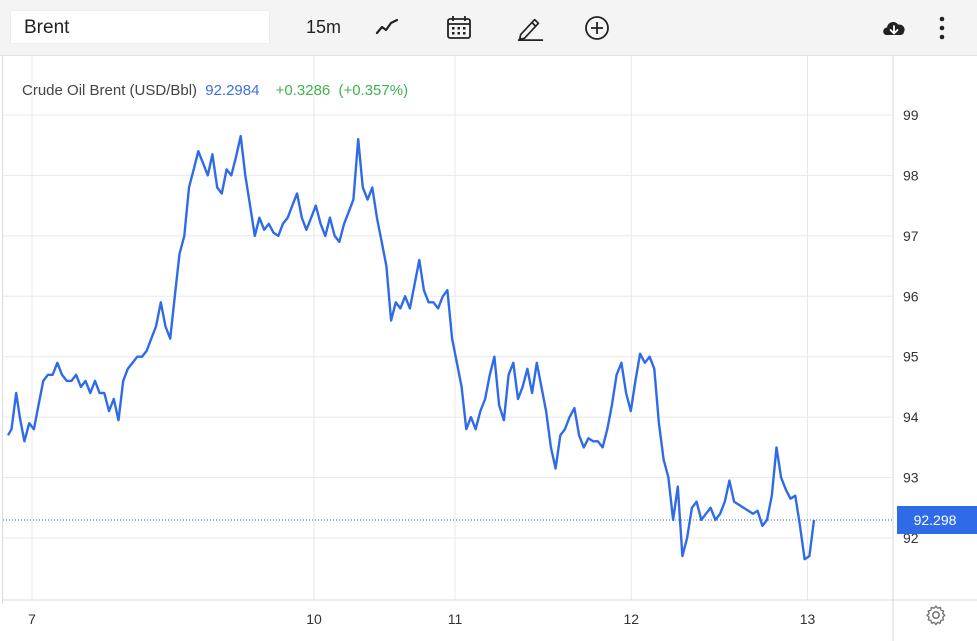  I want to click on x-tick-label: 7, so click(32, 619).